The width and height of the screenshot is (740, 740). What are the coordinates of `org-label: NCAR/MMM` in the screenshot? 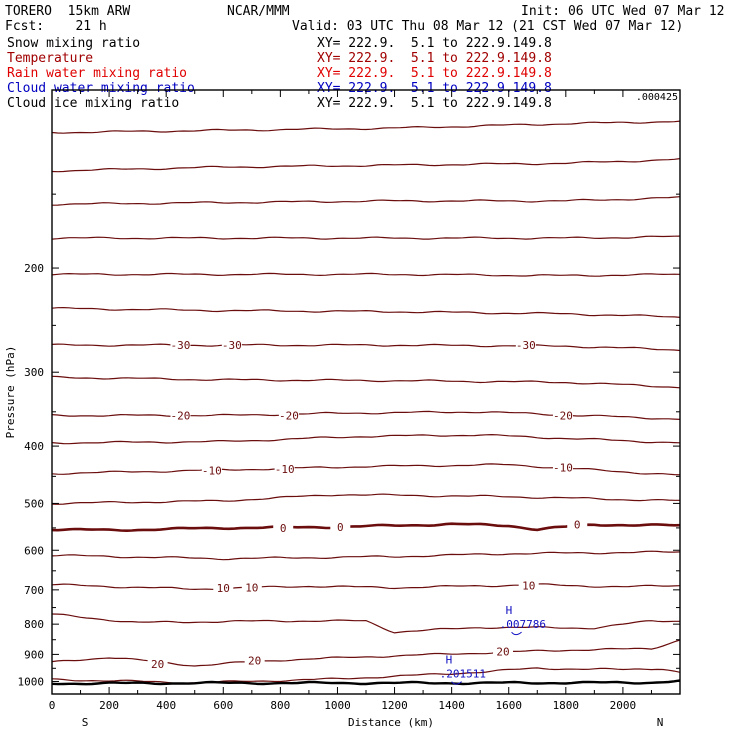 It's located at (258, 11).